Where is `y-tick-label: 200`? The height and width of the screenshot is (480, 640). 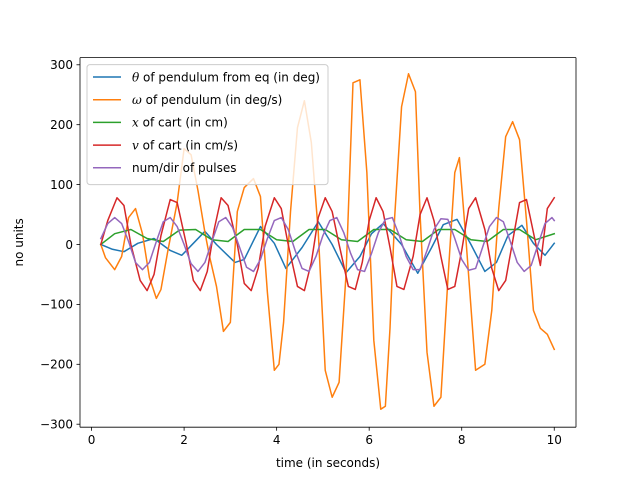
y-tick-label: 200 is located at coordinates (61, 125).